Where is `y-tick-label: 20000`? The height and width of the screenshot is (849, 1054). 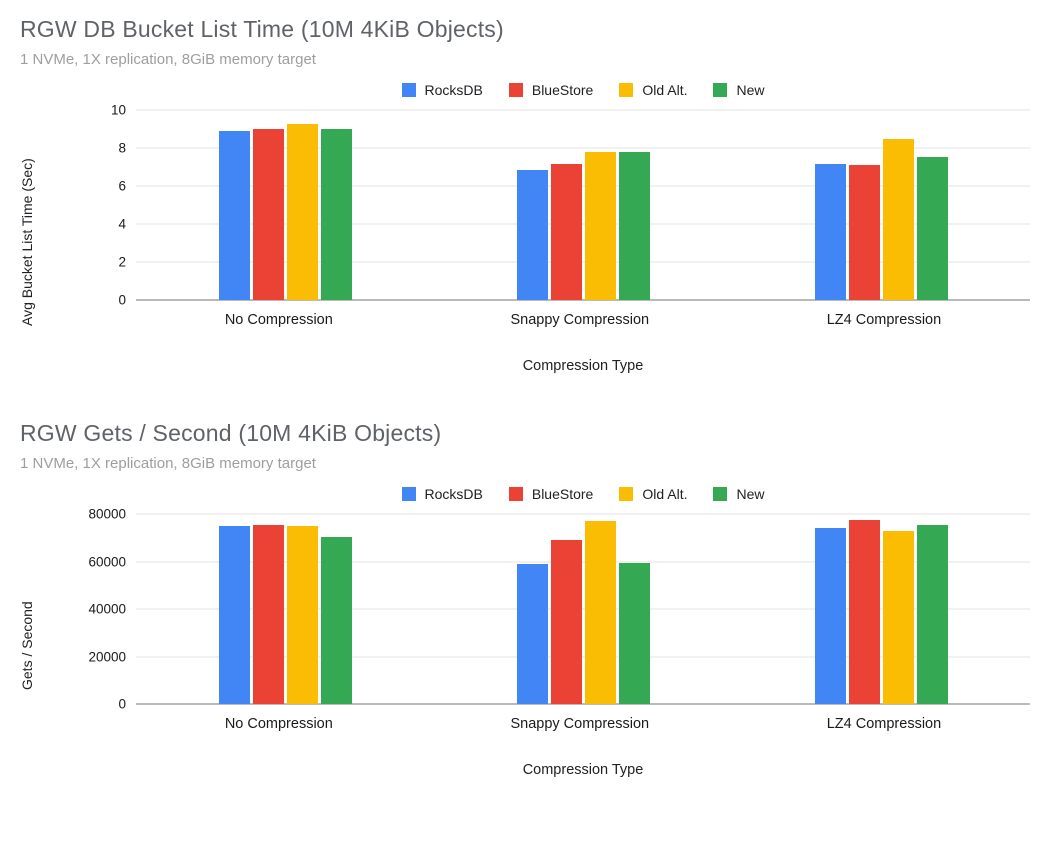
y-tick-label: 20000 is located at coordinates (107, 656).